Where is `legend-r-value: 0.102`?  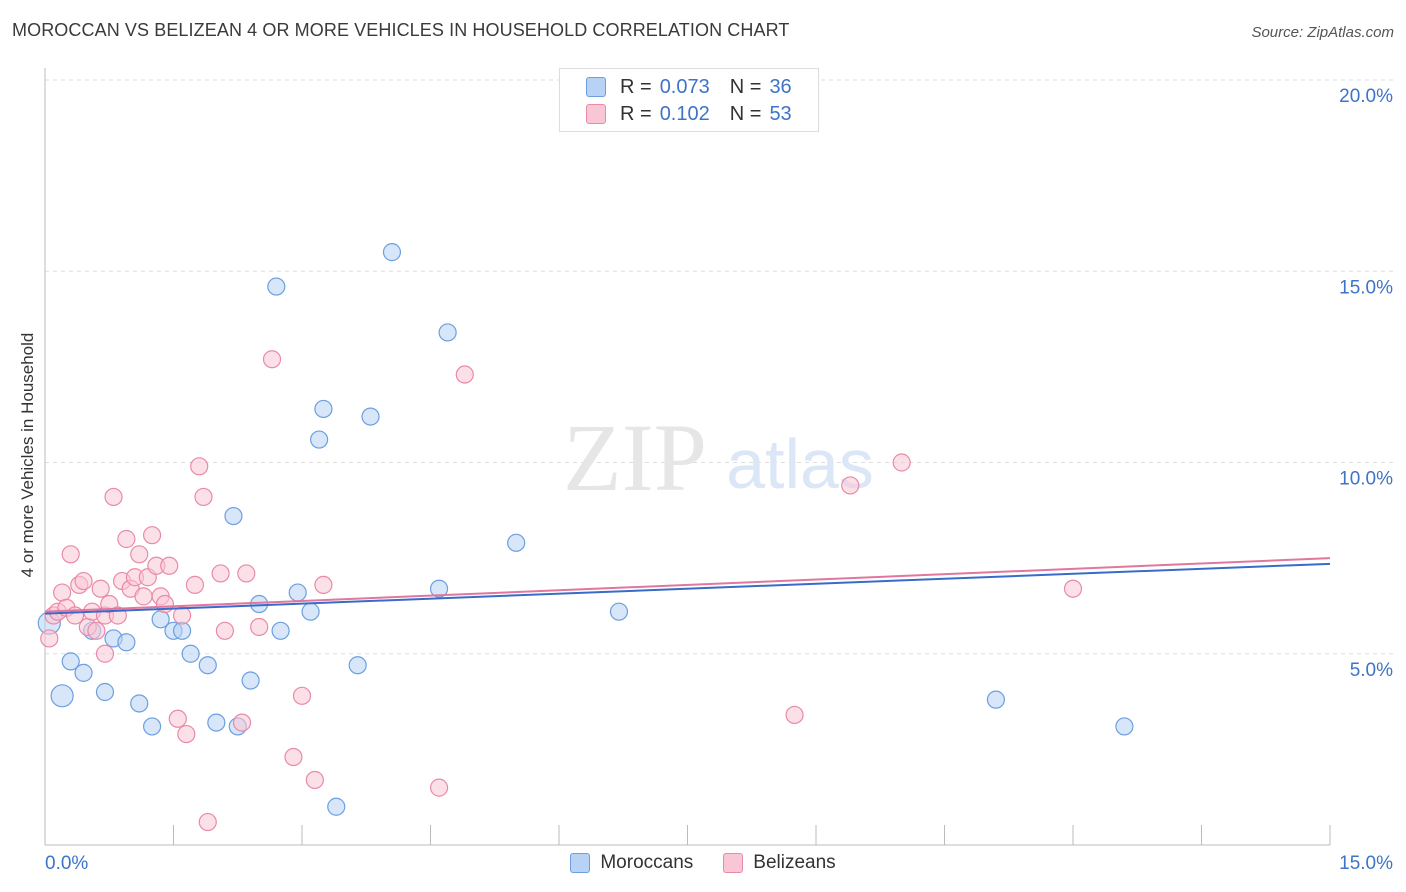
legend-r-value: 0.102 is located at coordinates (684, 113).